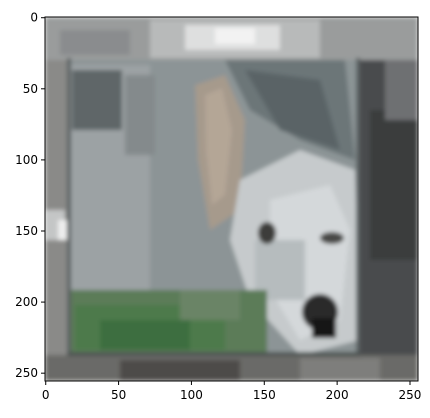  I want to click on y-tick-label: 250, so click(26, 373).